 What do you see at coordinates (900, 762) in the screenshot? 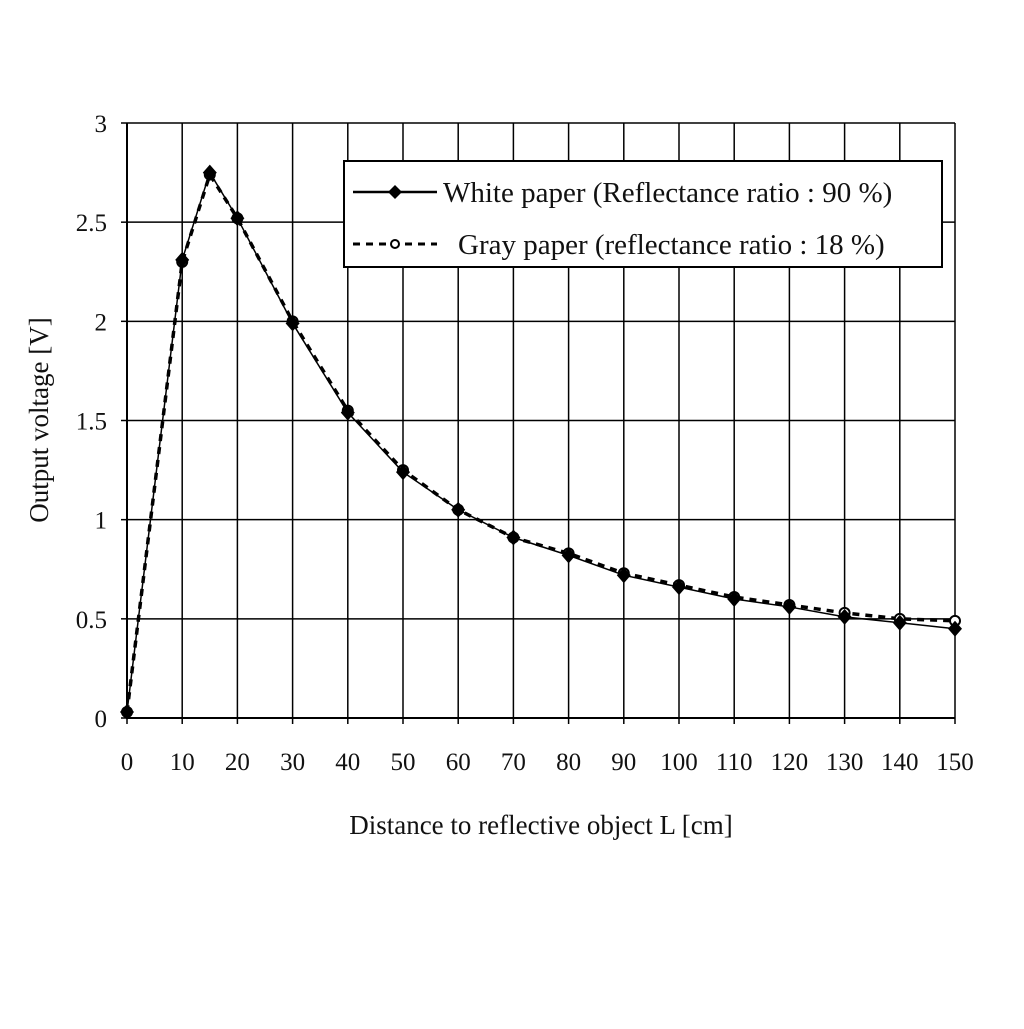
I see `x-tick-label: 140` at bounding box center [900, 762].